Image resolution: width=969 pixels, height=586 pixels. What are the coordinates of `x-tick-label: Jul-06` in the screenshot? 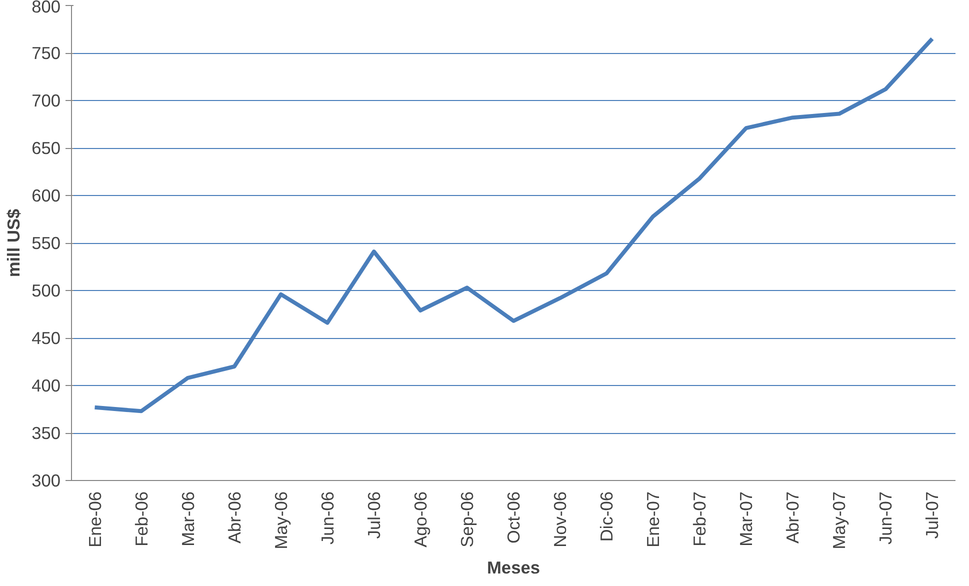 It's located at (374, 515).